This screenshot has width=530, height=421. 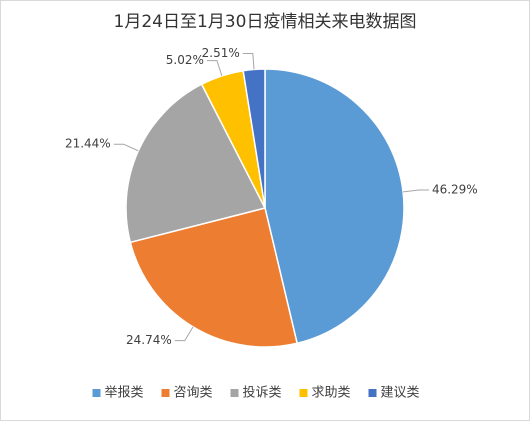 What do you see at coordinates (196, 163) in the screenshot?
I see `pie-slice` at bounding box center [196, 163].